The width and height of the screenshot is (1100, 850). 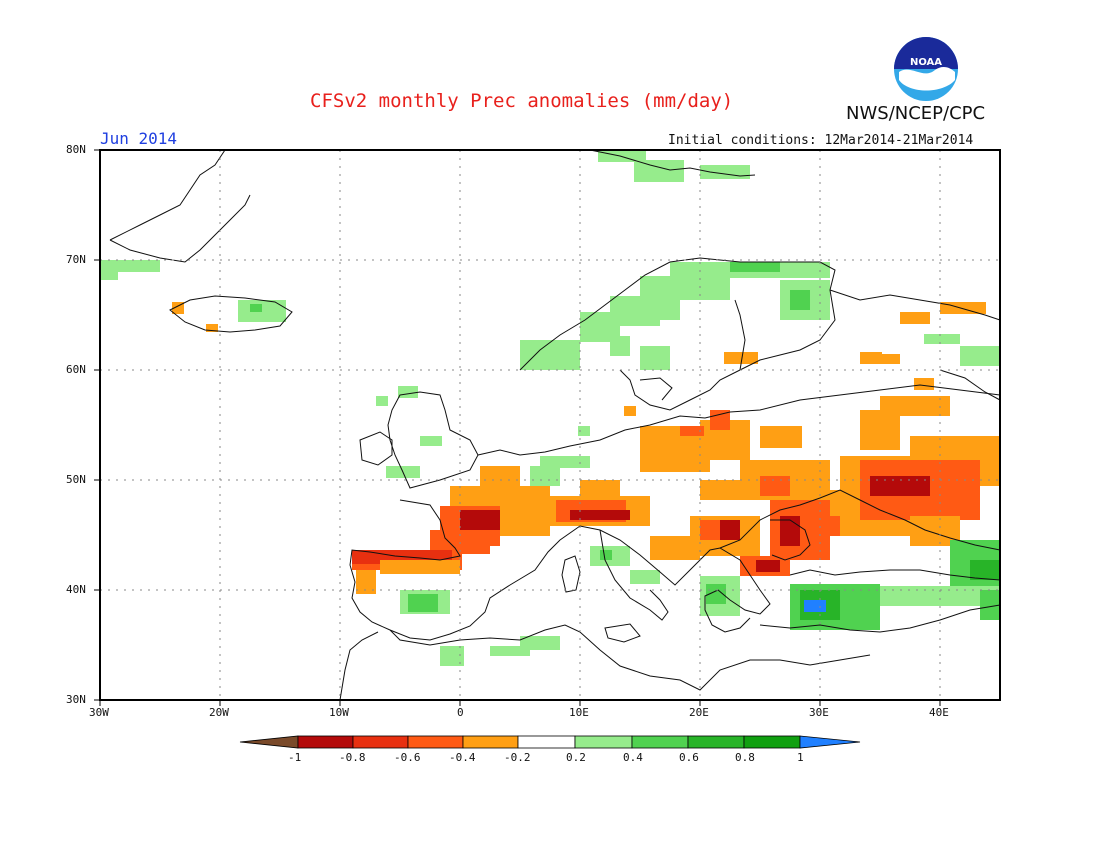 What do you see at coordinates (689, 757) in the screenshot?
I see `colorbar-label: 0.6` at bounding box center [689, 757].